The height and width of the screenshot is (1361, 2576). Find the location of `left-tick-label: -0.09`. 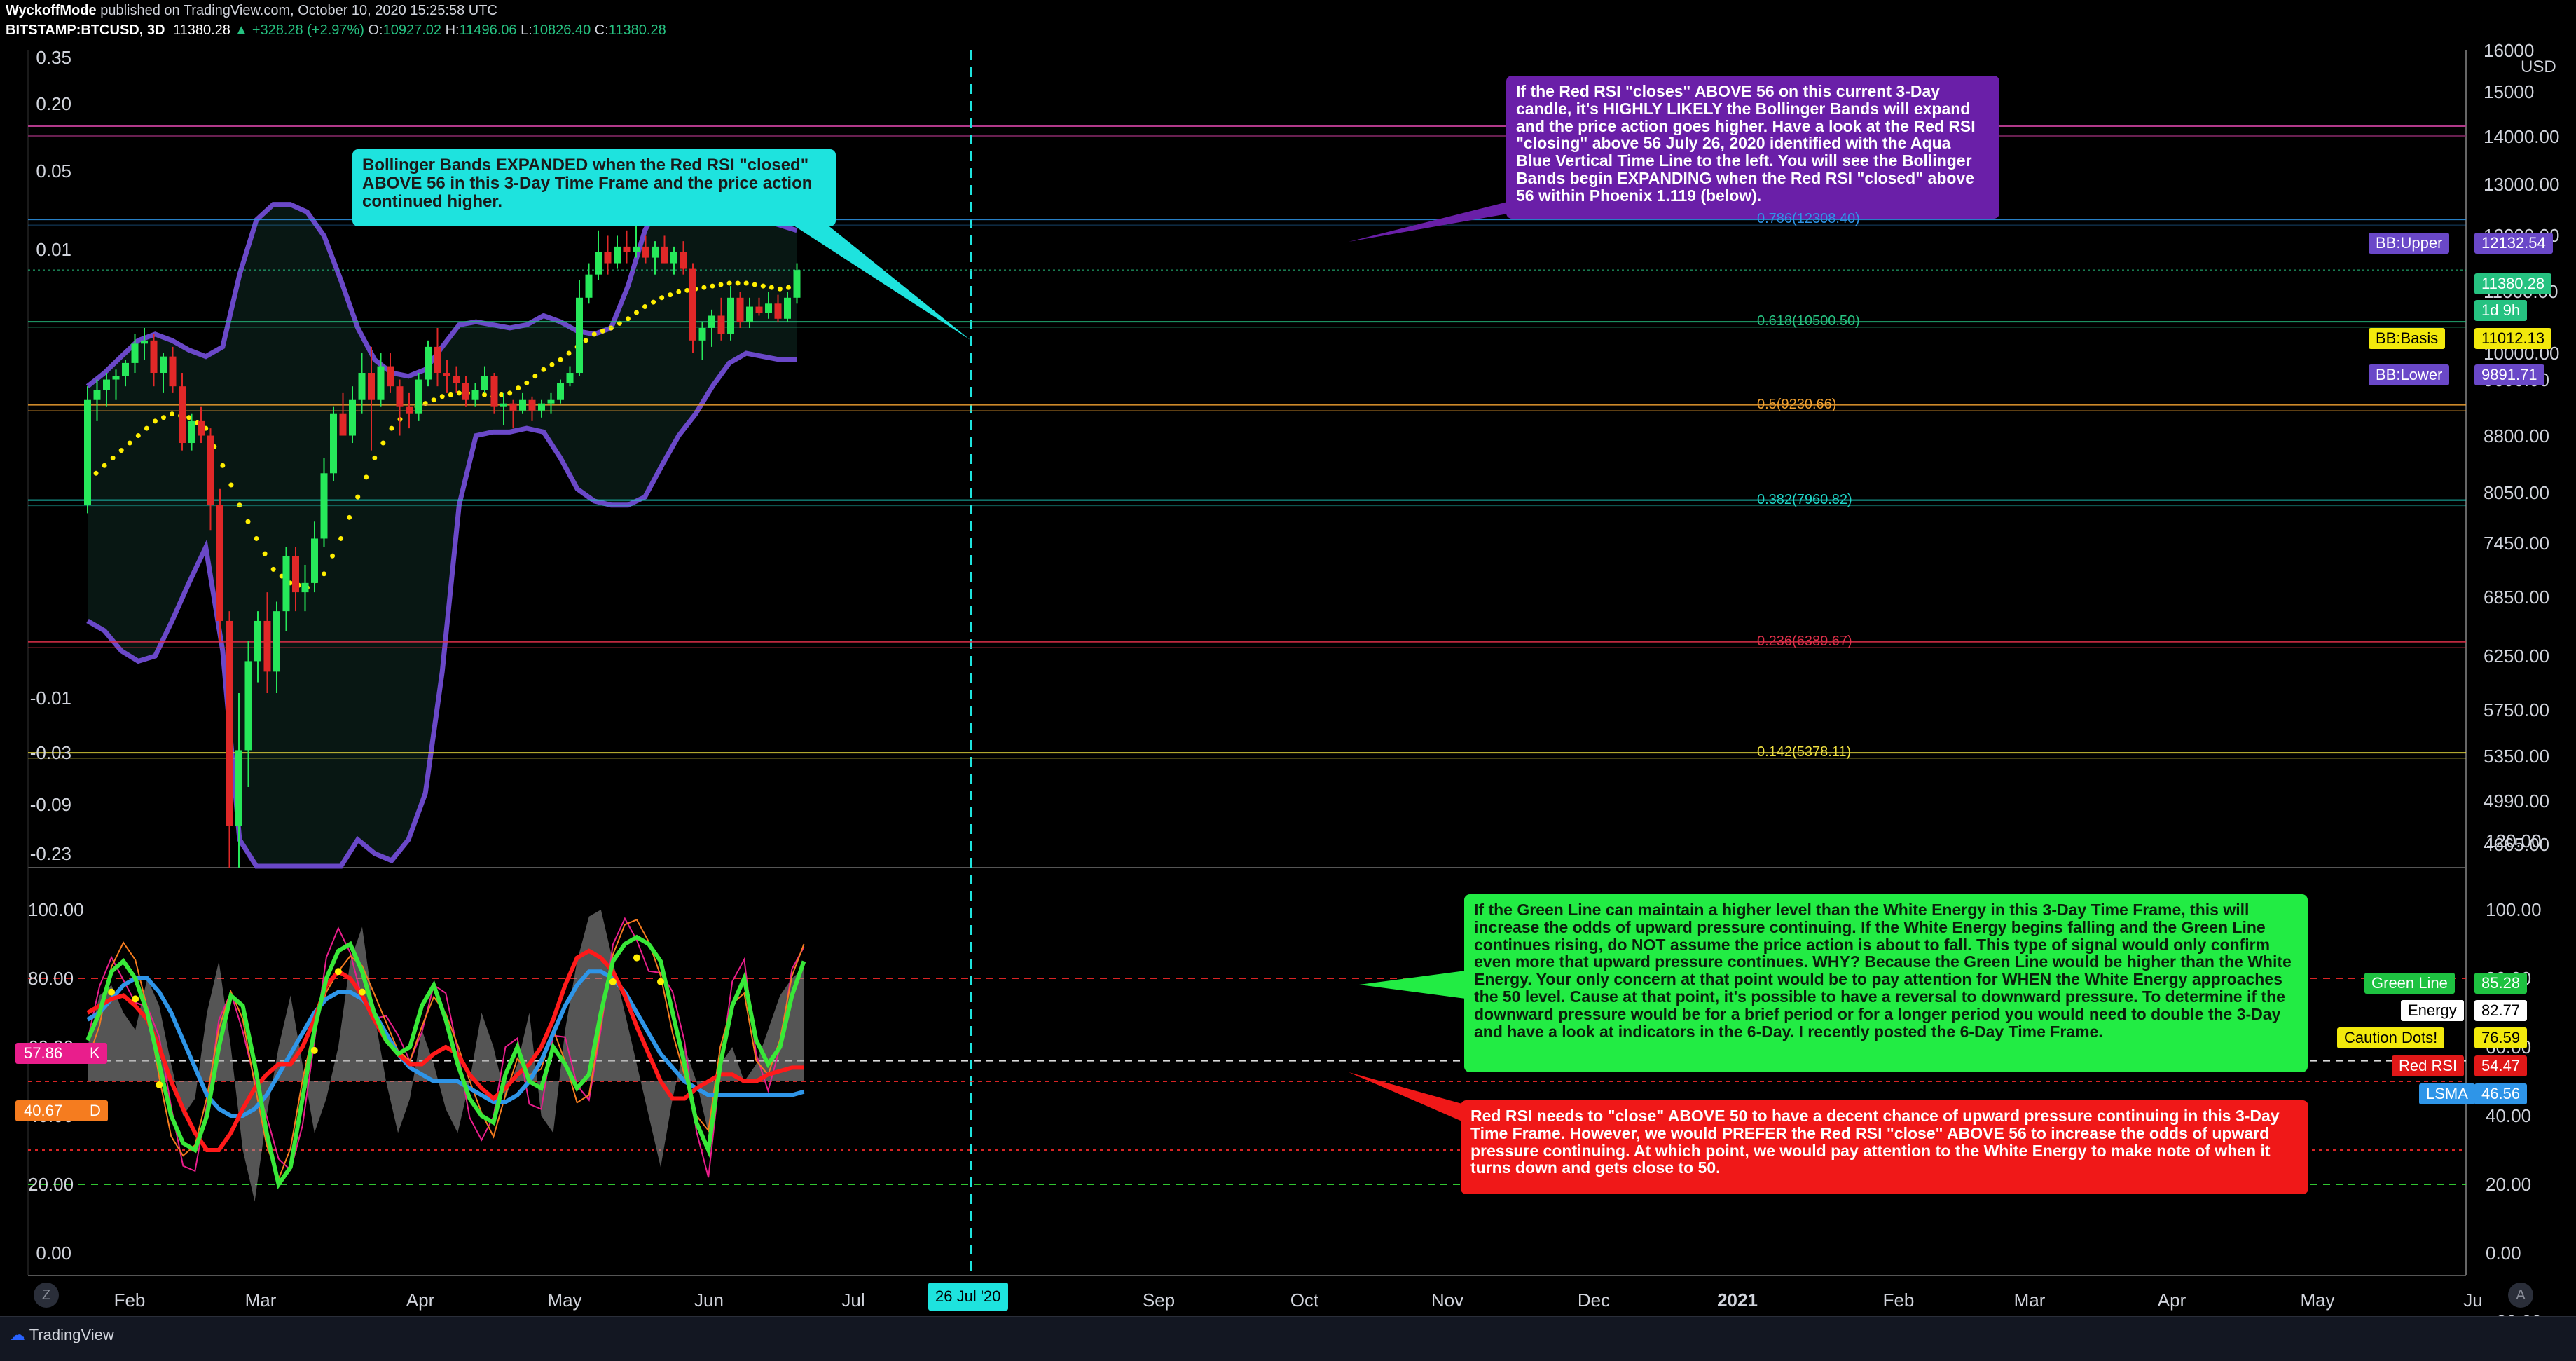

left-tick-label: -0.09 is located at coordinates (50, 804).